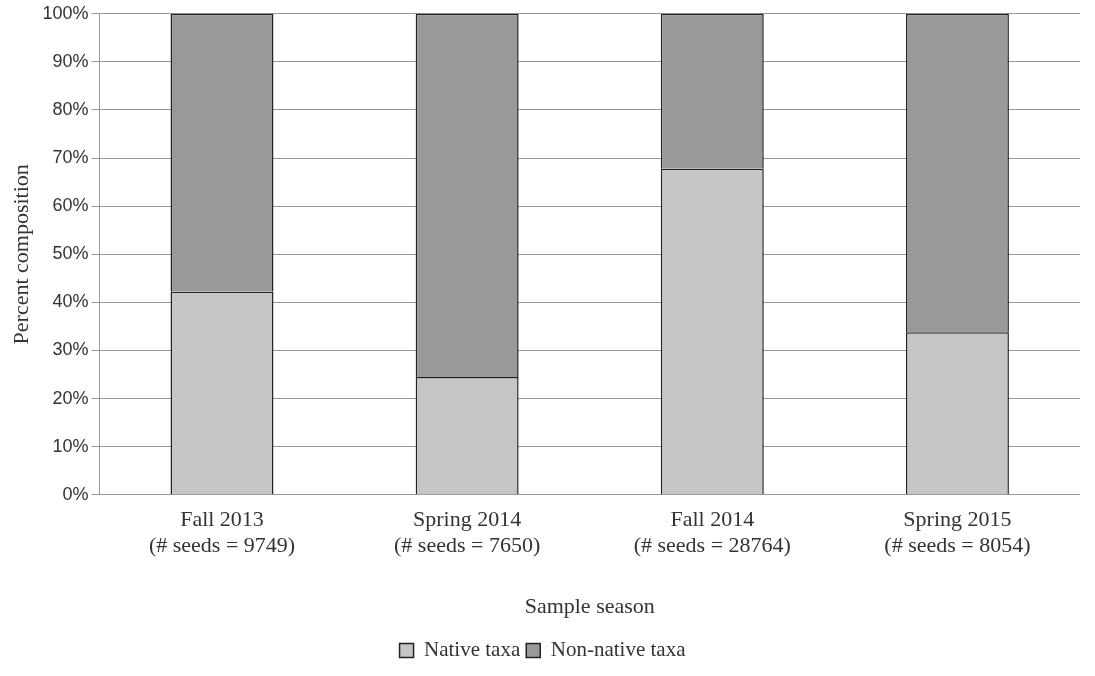 This screenshot has width=1095, height=676. What do you see at coordinates (467, 531) in the screenshot?
I see `x-tick-label: Spring 2014 (# seeds = 7650)` at bounding box center [467, 531].